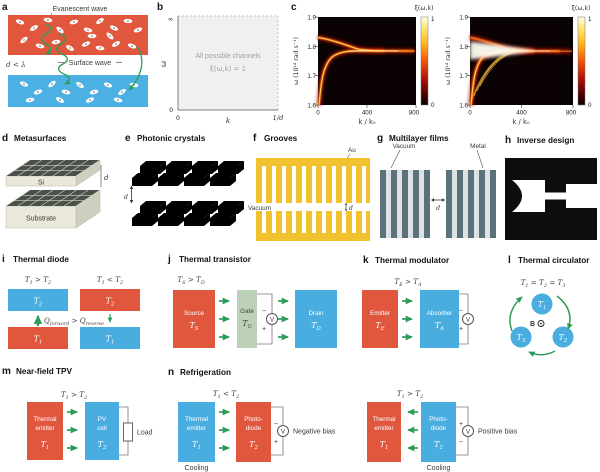 Image resolution: width=600 pixels, height=472 pixels. What do you see at coordinates (366, 260) in the screenshot?
I see `panel-letter-k: k` at bounding box center [366, 260].